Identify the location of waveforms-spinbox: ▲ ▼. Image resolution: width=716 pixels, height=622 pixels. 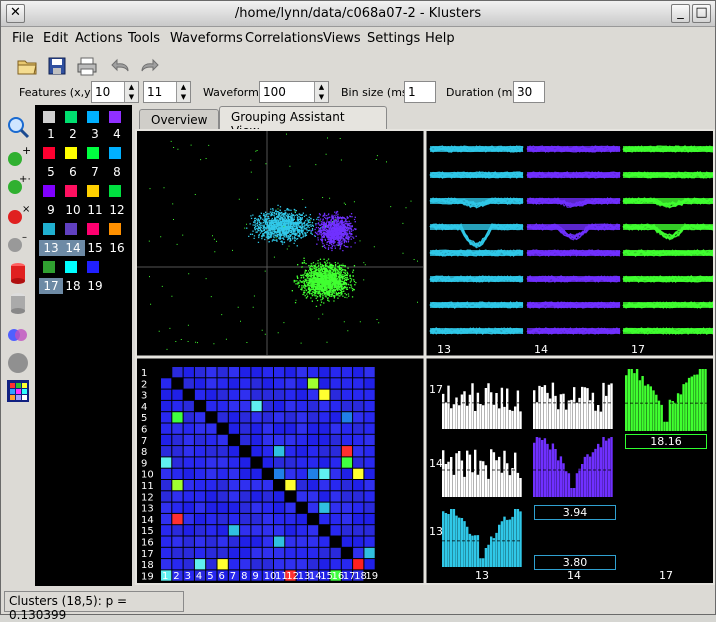
(294, 92).